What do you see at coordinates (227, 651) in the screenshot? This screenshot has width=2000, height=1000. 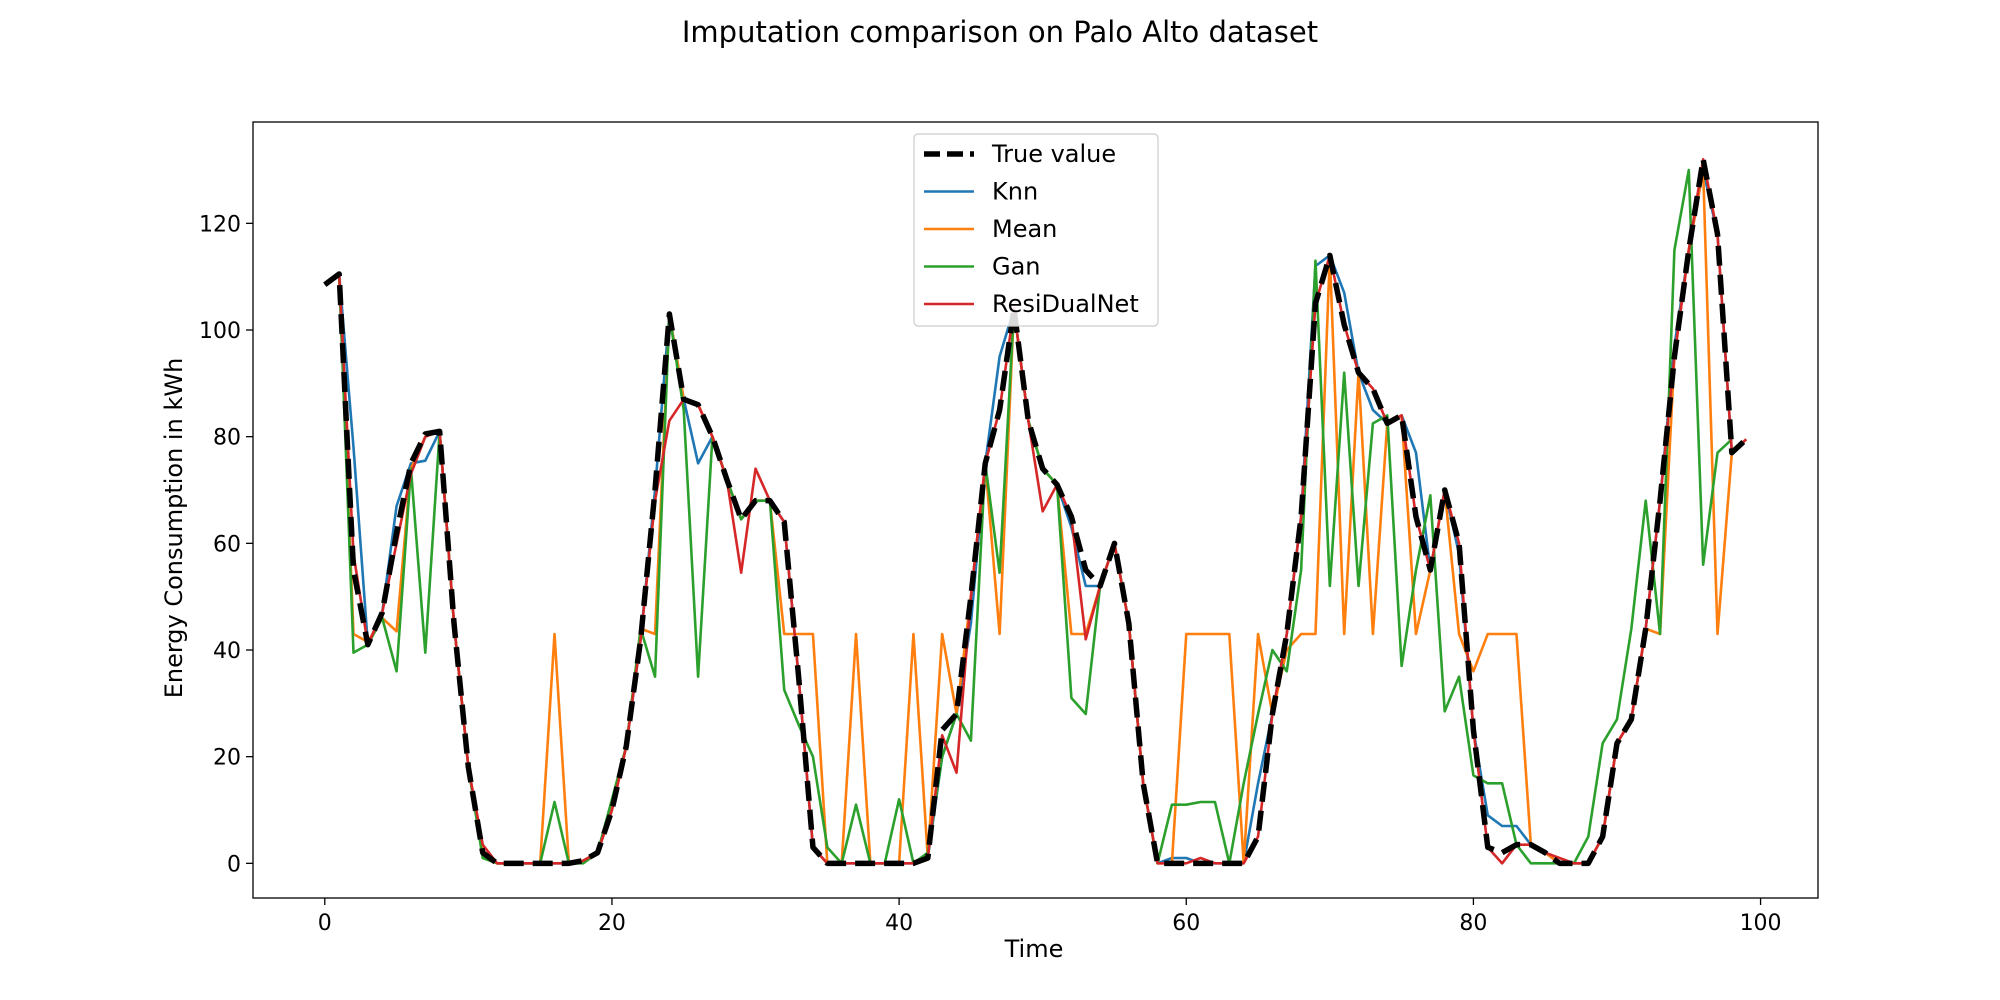 I see `y-tick-label: 40` at bounding box center [227, 651].